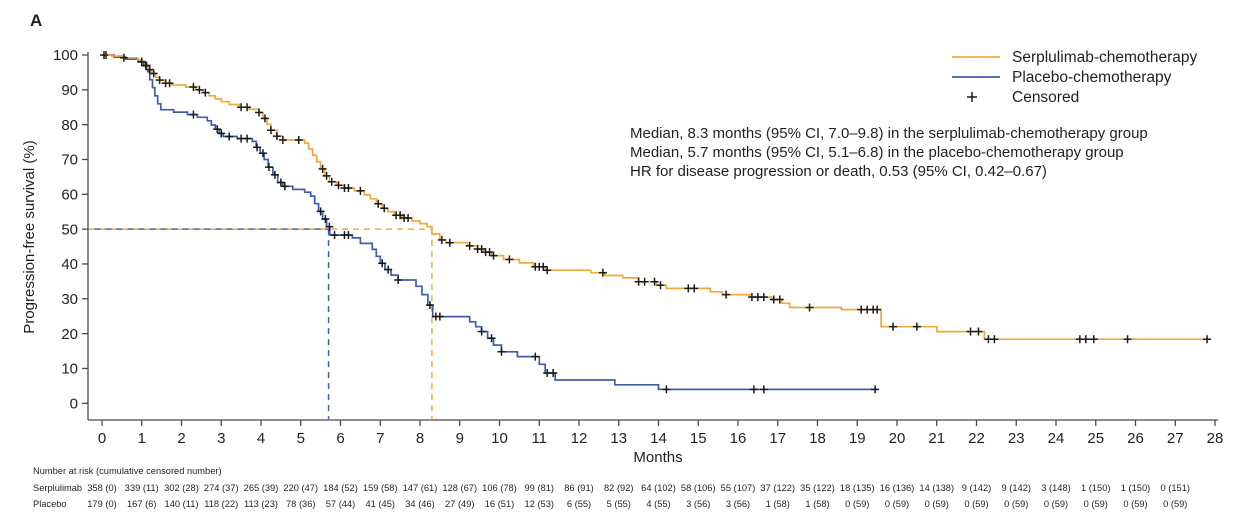 The width and height of the screenshot is (1257, 528). What do you see at coordinates (459, 488) in the screenshot?
I see `risk-value: 128 (67)` at bounding box center [459, 488].